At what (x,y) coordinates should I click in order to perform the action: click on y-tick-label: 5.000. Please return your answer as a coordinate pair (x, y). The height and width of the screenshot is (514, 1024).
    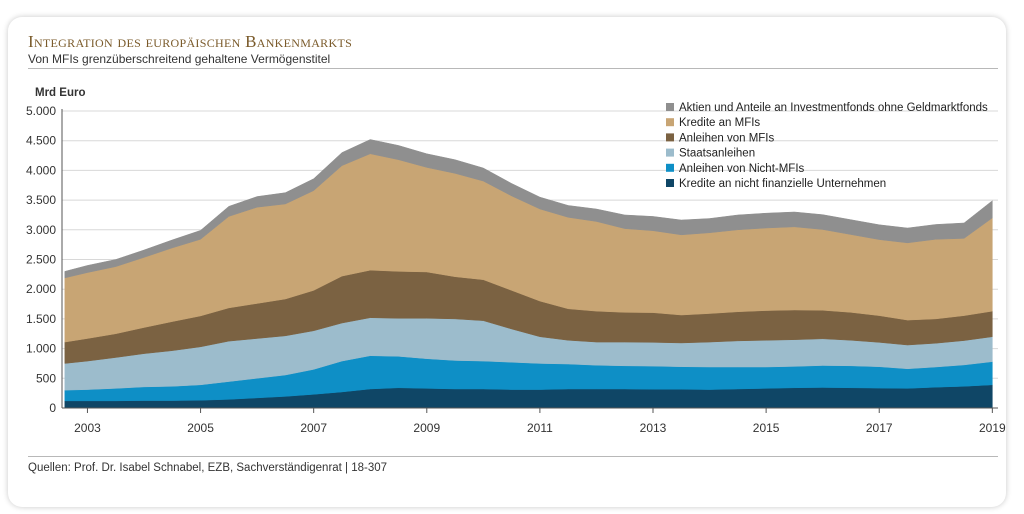
    Looking at the image, I should click on (41, 111).